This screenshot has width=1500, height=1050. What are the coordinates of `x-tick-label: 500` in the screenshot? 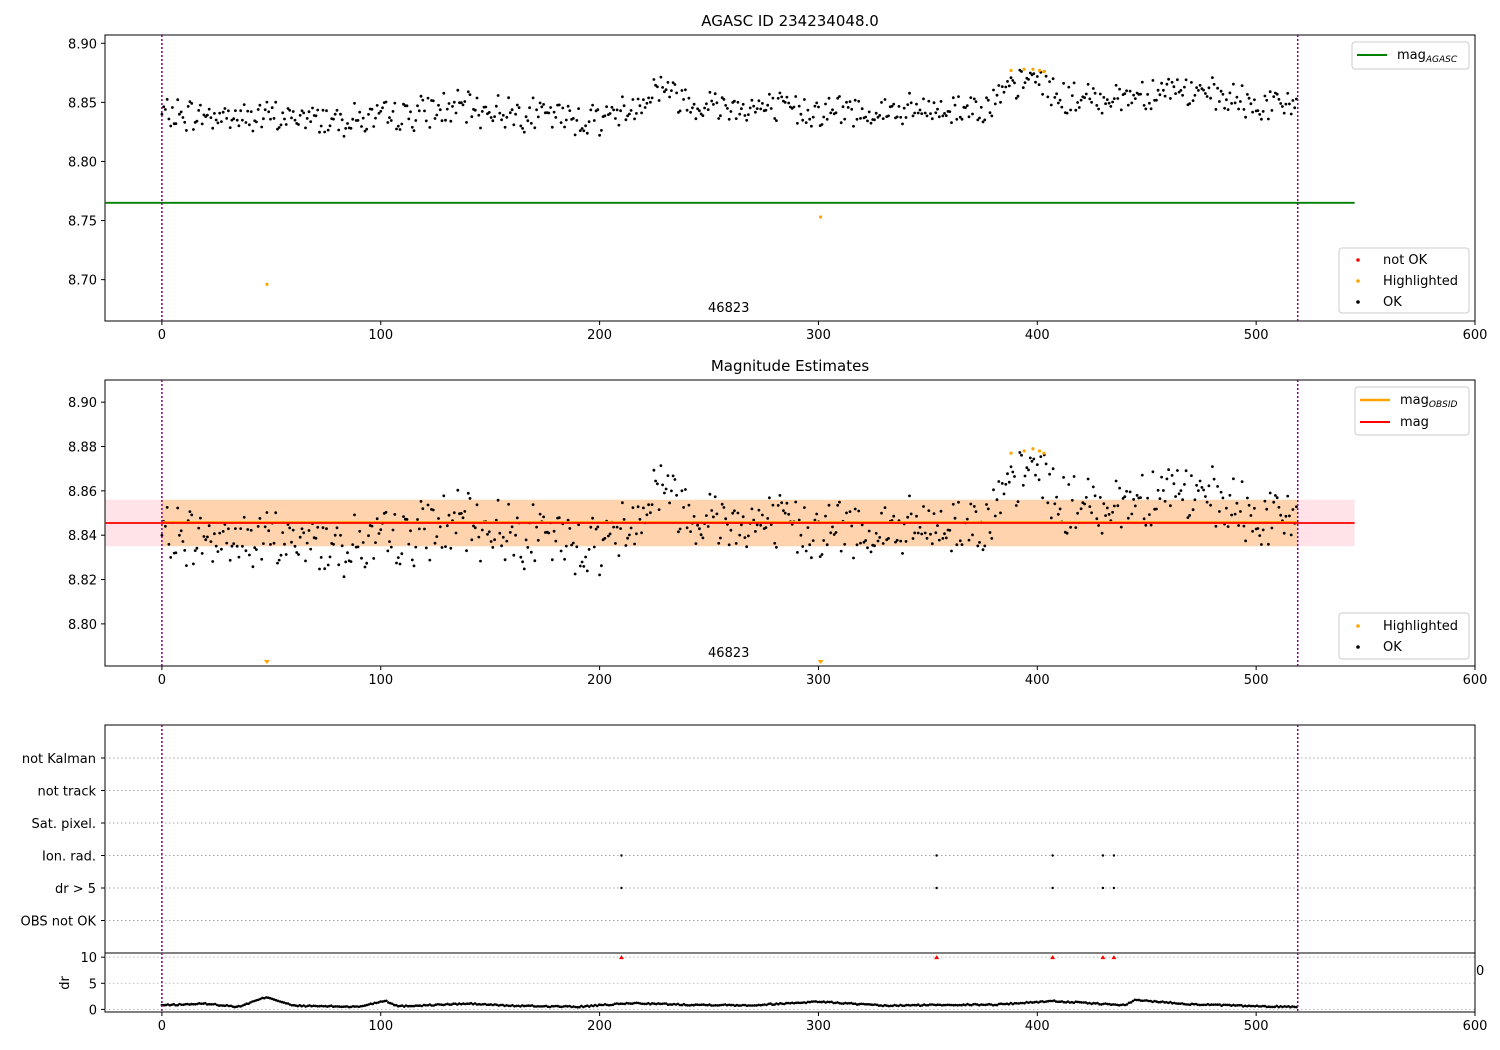 It's located at (1256, 1026).